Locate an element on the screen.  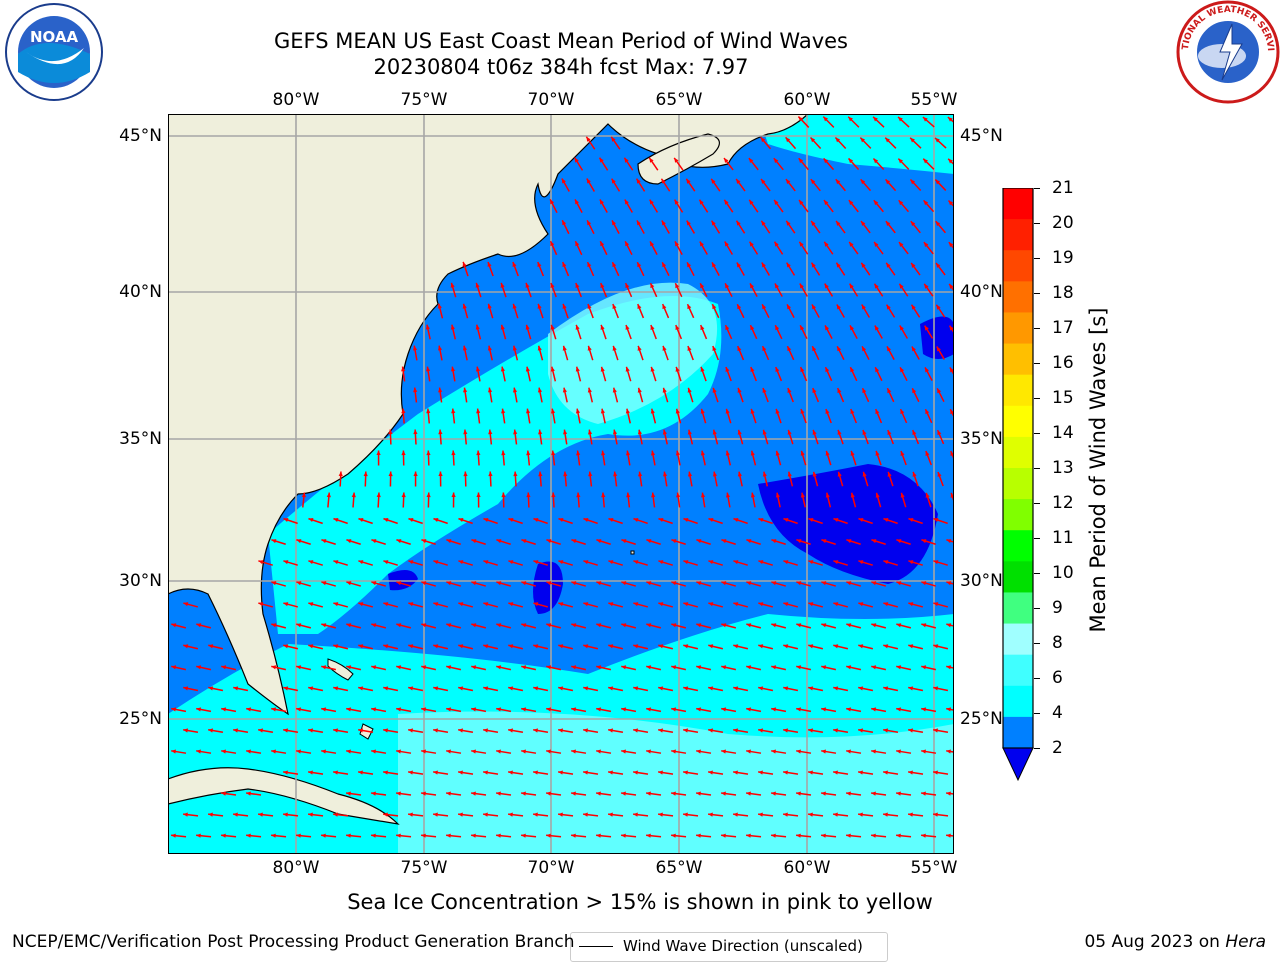
colorbar-tick-label: 17 is located at coordinates (1063, 328).